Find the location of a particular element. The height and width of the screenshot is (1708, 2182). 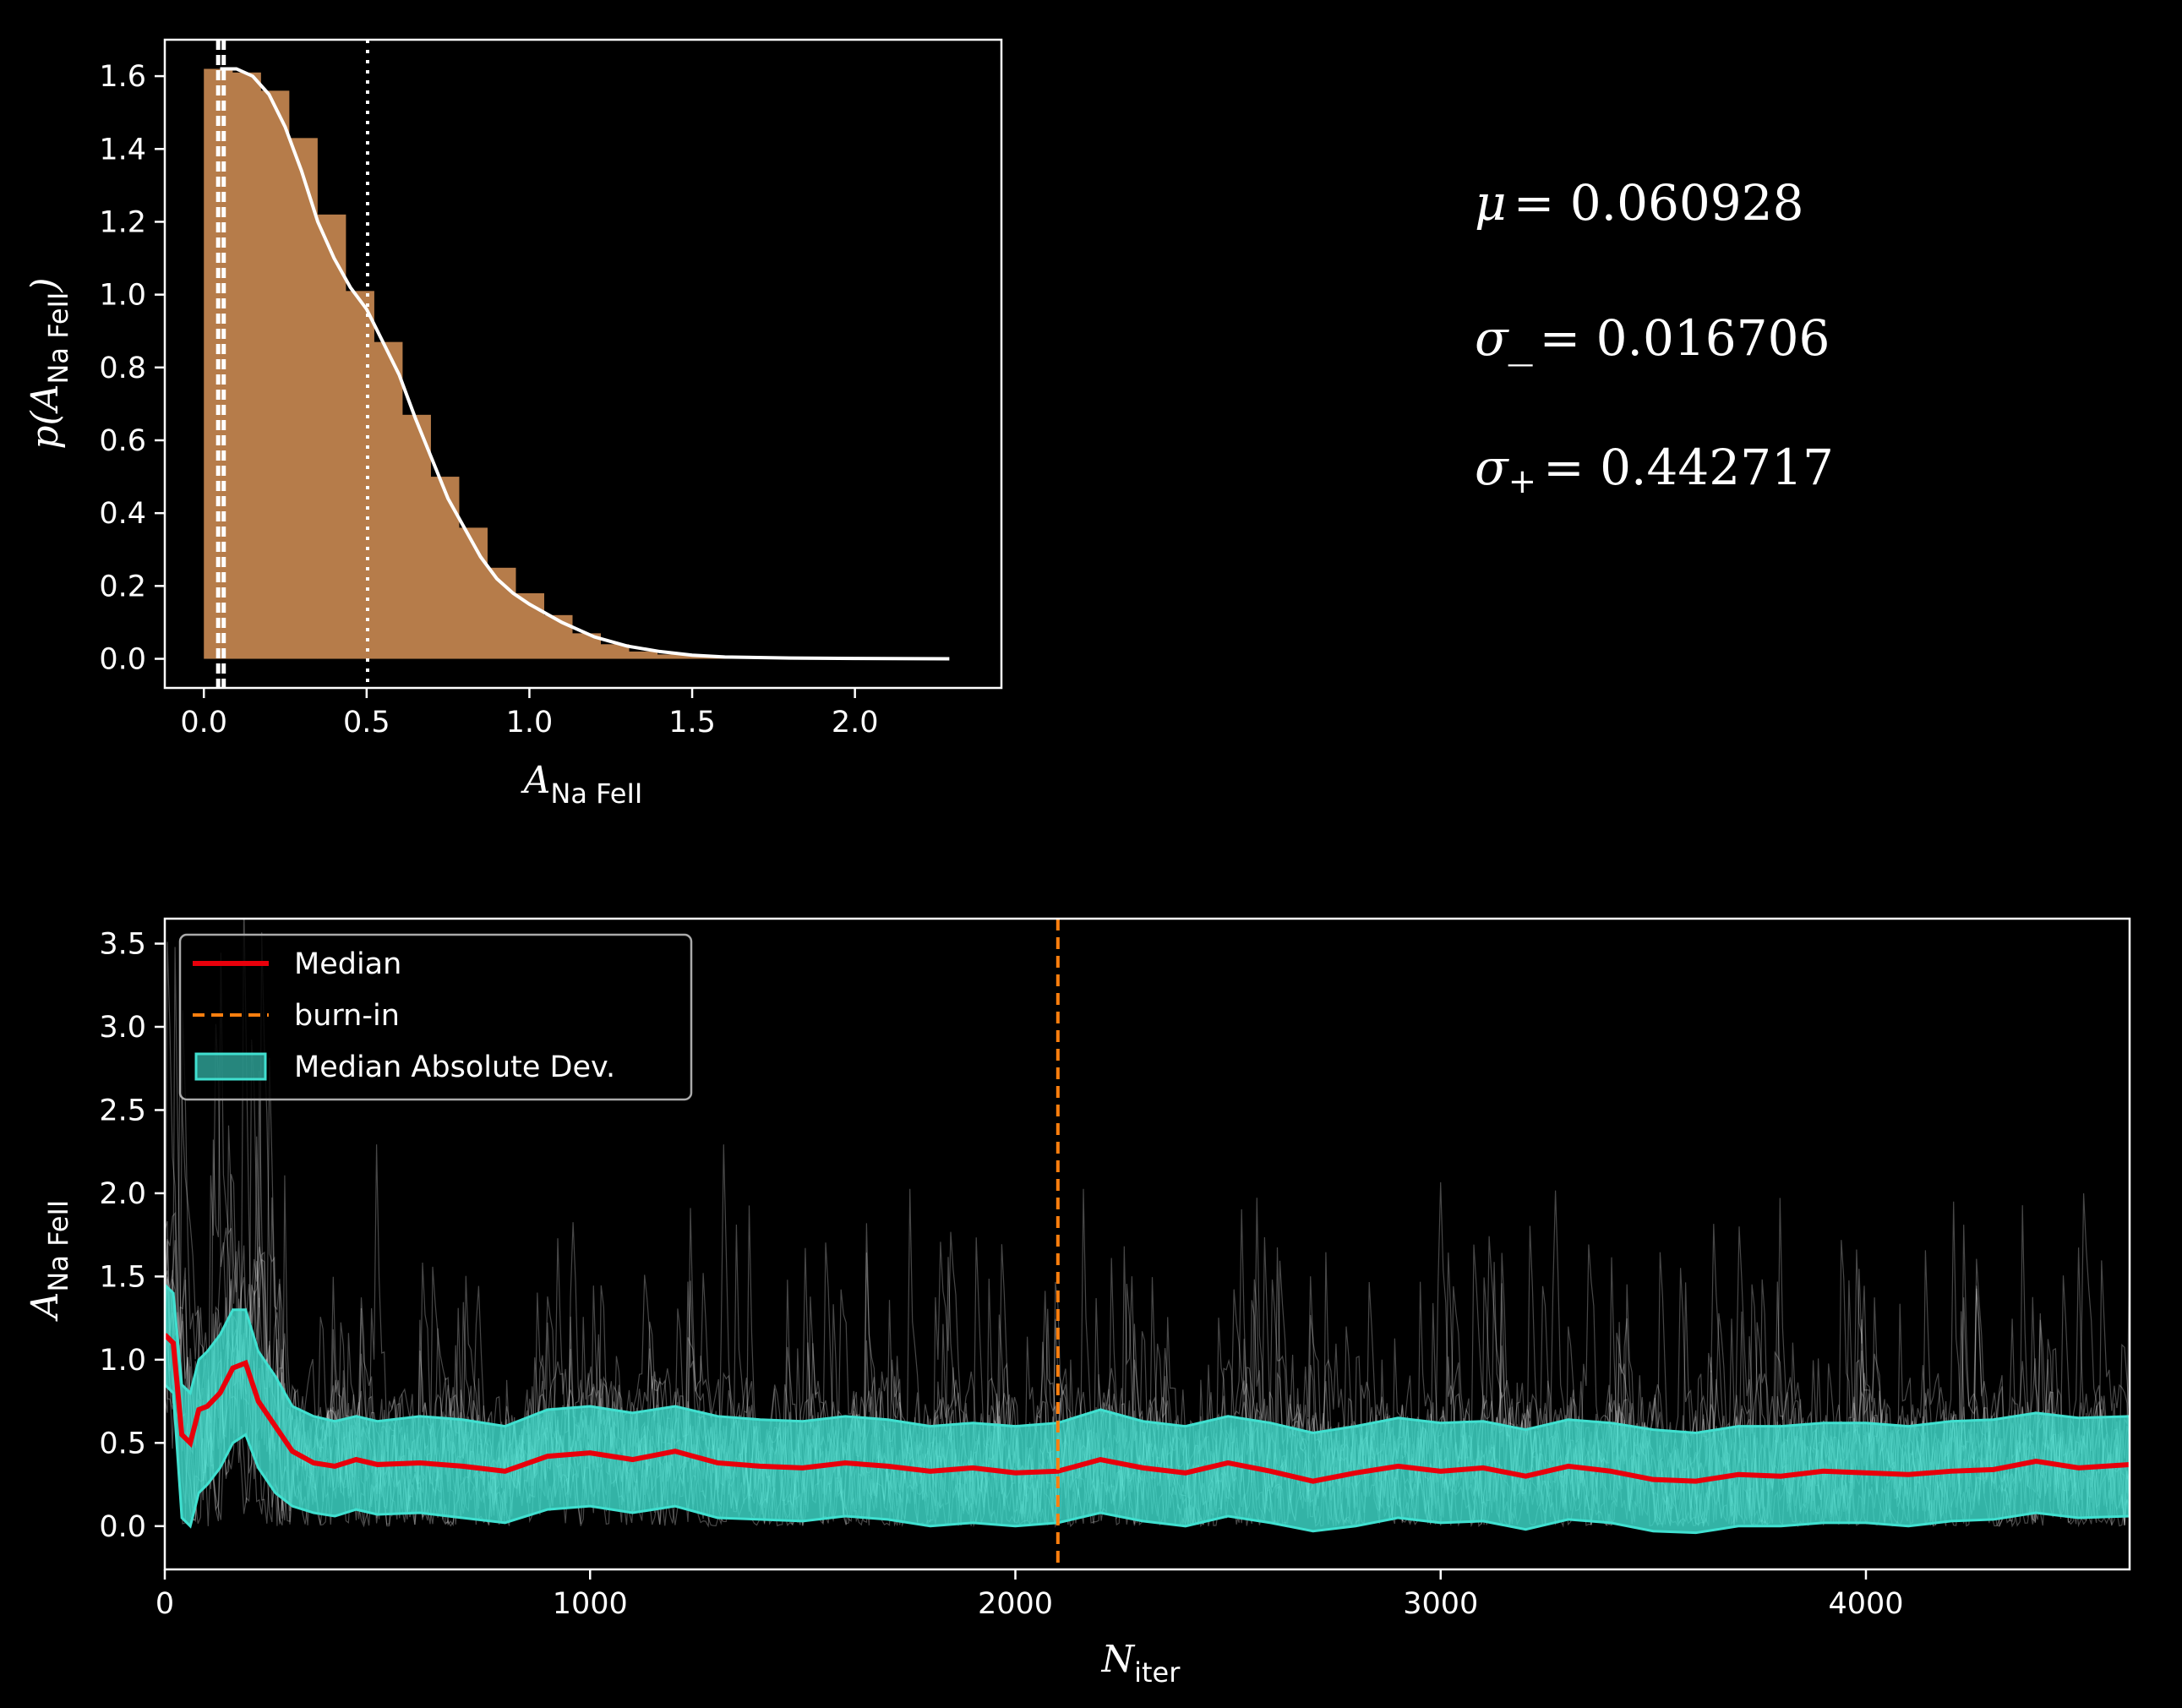

median-line is located at coordinates (1147, 1408).